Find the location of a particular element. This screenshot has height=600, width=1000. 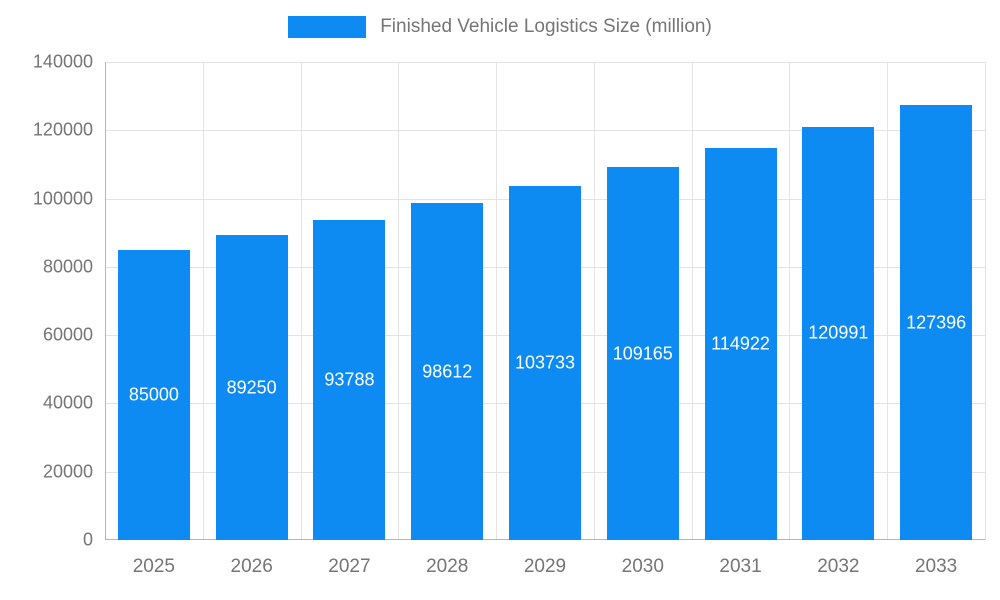

bar: 103733 is located at coordinates (545, 362).